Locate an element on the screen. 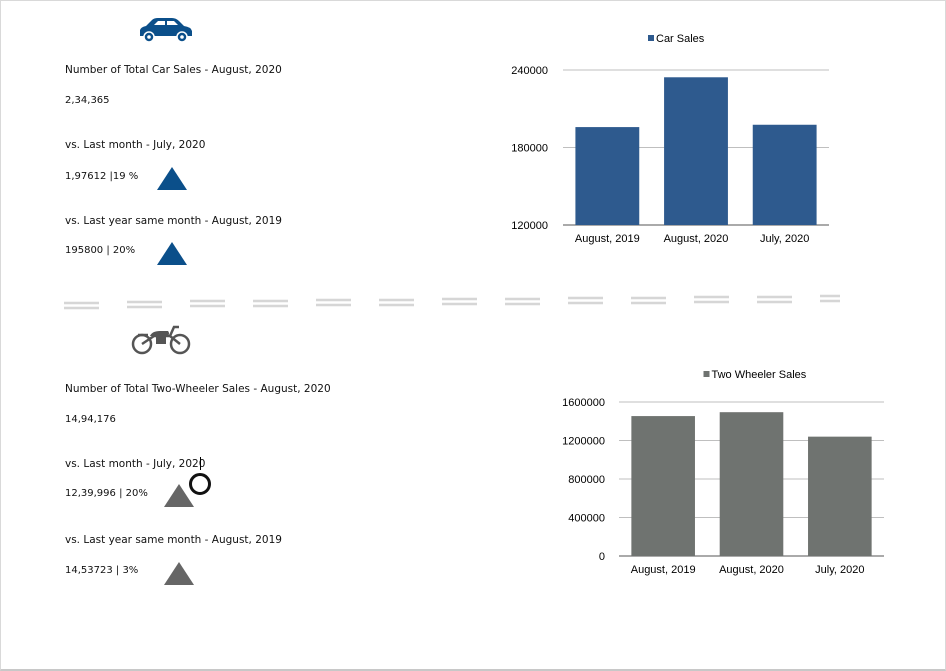 This screenshot has height=671, width=946. two-wheeler-vs-last-month-label: vs. Last month - July, 2020 is located at coordinates (135, 464).